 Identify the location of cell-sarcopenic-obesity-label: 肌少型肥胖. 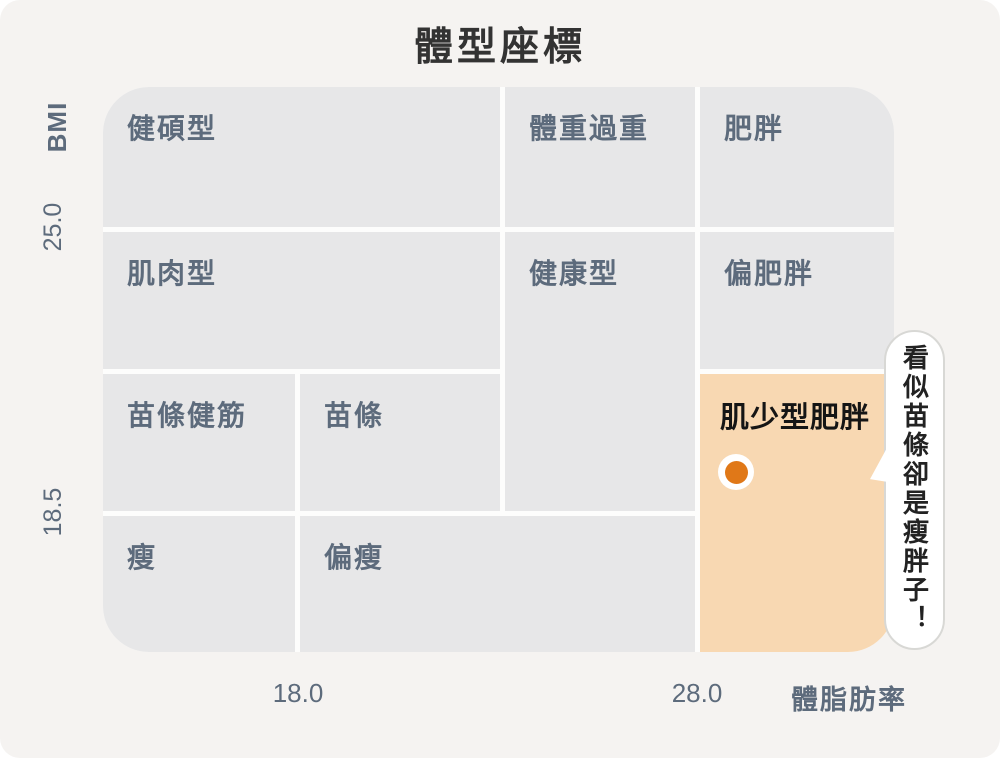
(795, 418).